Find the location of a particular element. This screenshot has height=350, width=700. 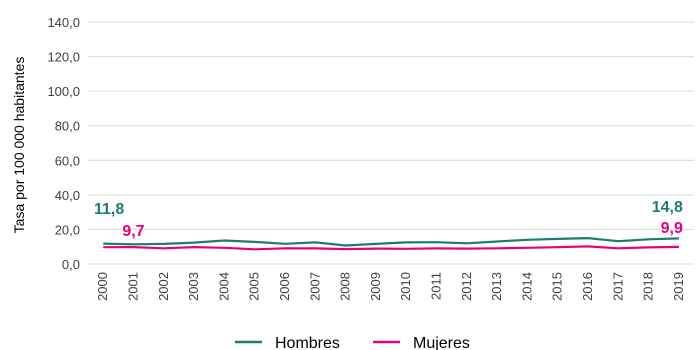

data-label: 11,8 is located at coordinates (109, 209).